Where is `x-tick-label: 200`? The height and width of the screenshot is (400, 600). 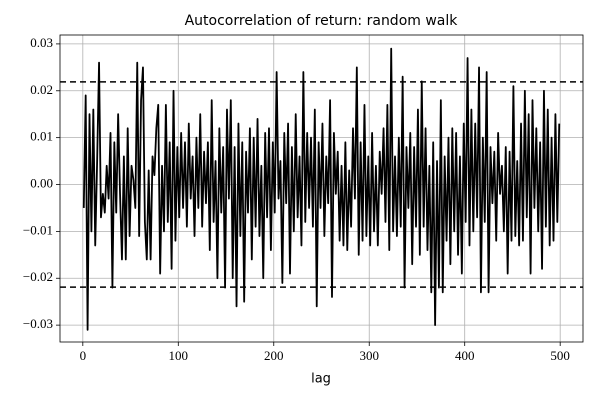
x-tick-label: 200 is located at coordinates (274, 355).